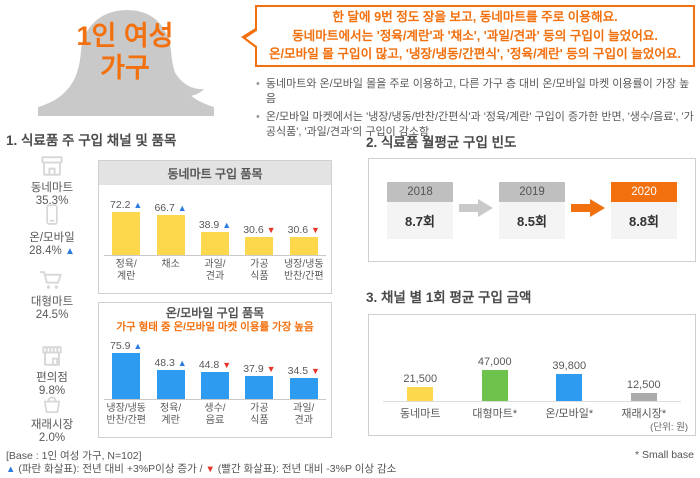  What do you see at coordinates (52, 378) in the screenshot?
I see `channel-name: 편의점` at bounding box center [52, 378].